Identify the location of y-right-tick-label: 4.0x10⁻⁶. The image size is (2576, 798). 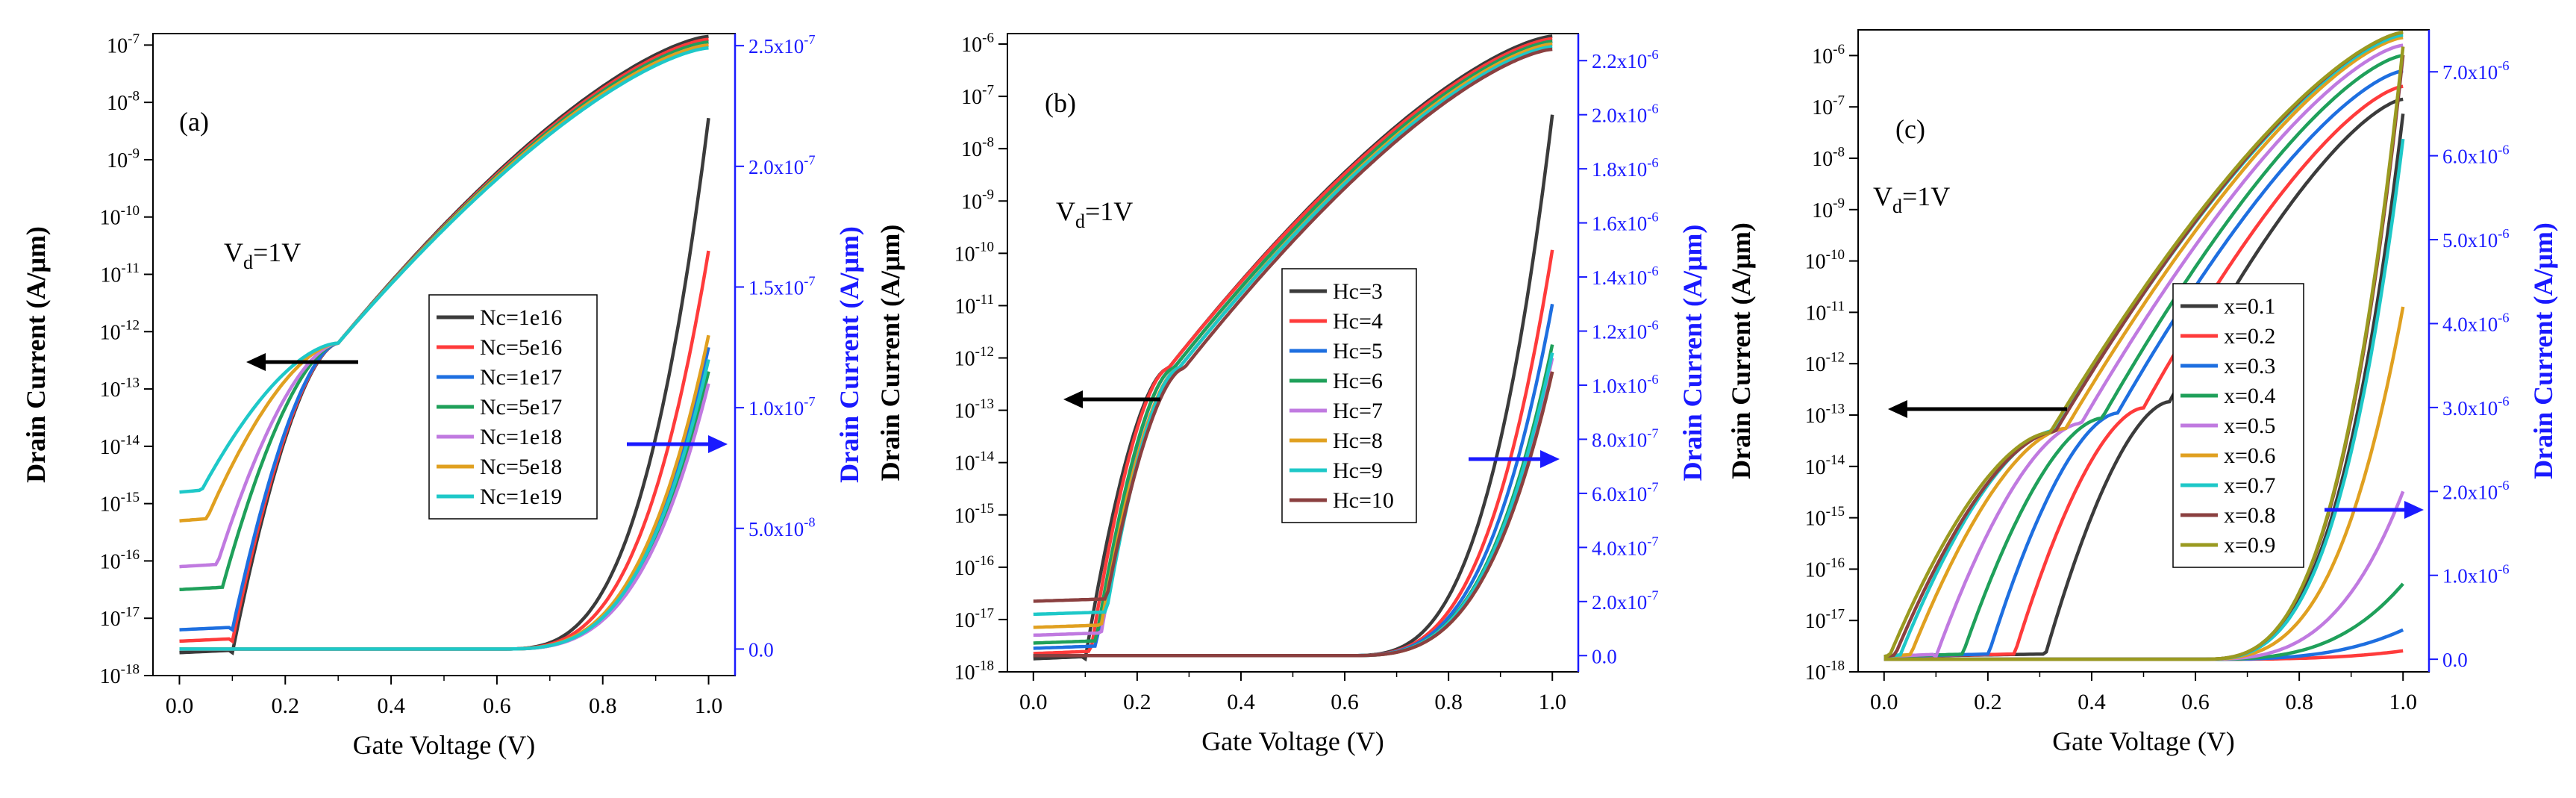
(2476, 322).